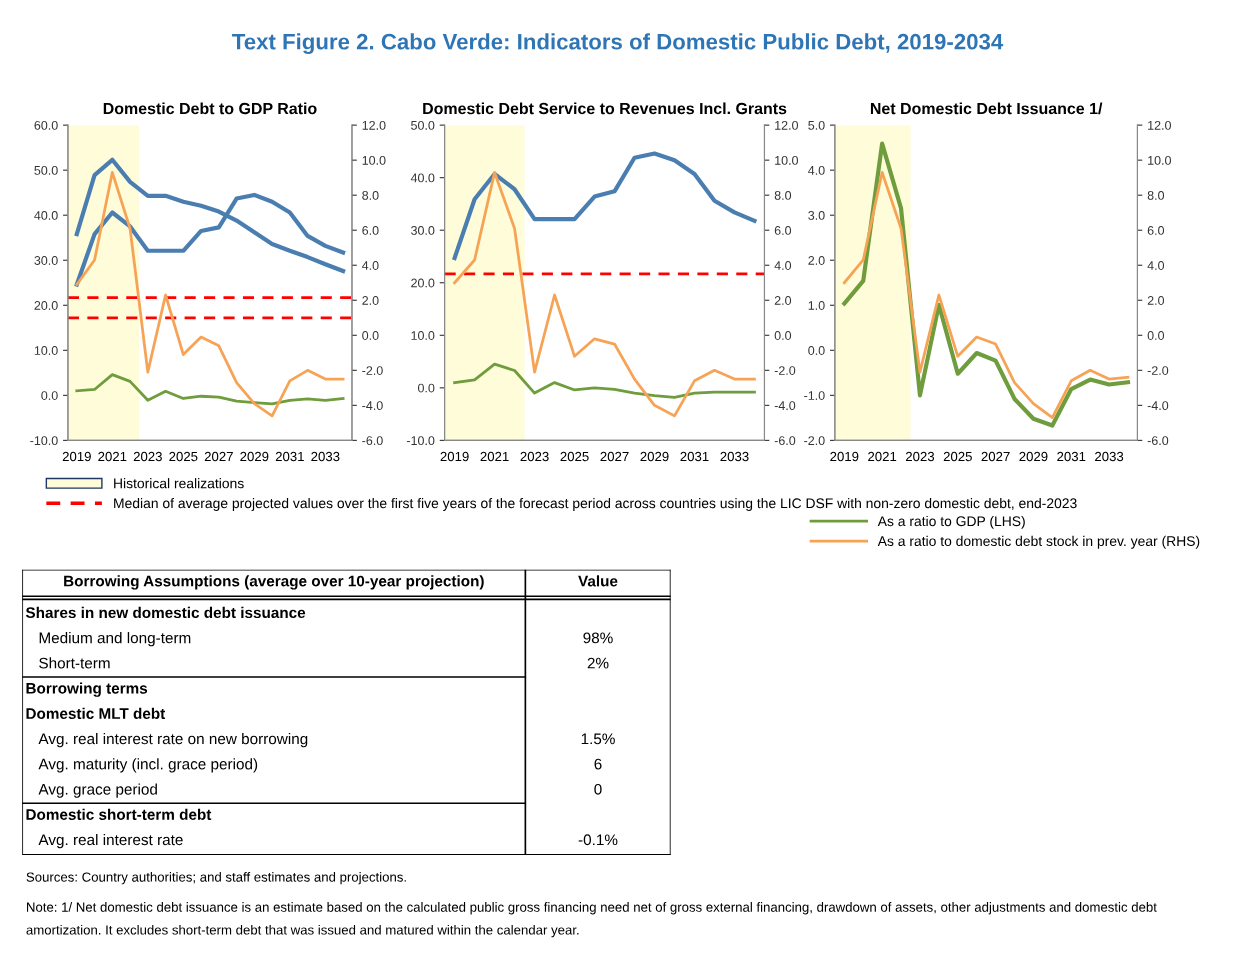  I want to click on category-label: Value, so click(598, 581).